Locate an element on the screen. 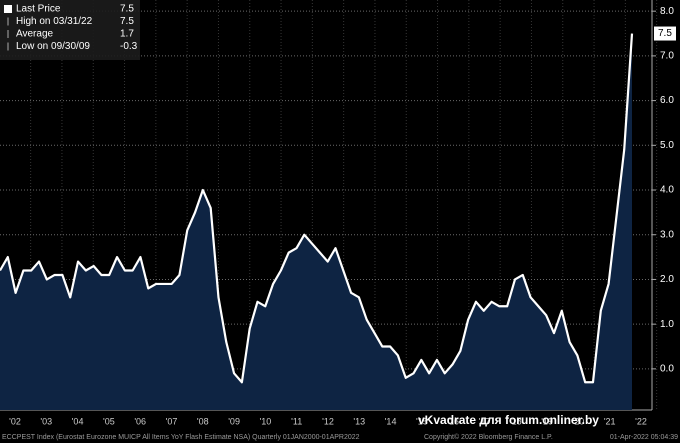  legend-name: Low on 09/30/09 is located at coordinates (53, 46).